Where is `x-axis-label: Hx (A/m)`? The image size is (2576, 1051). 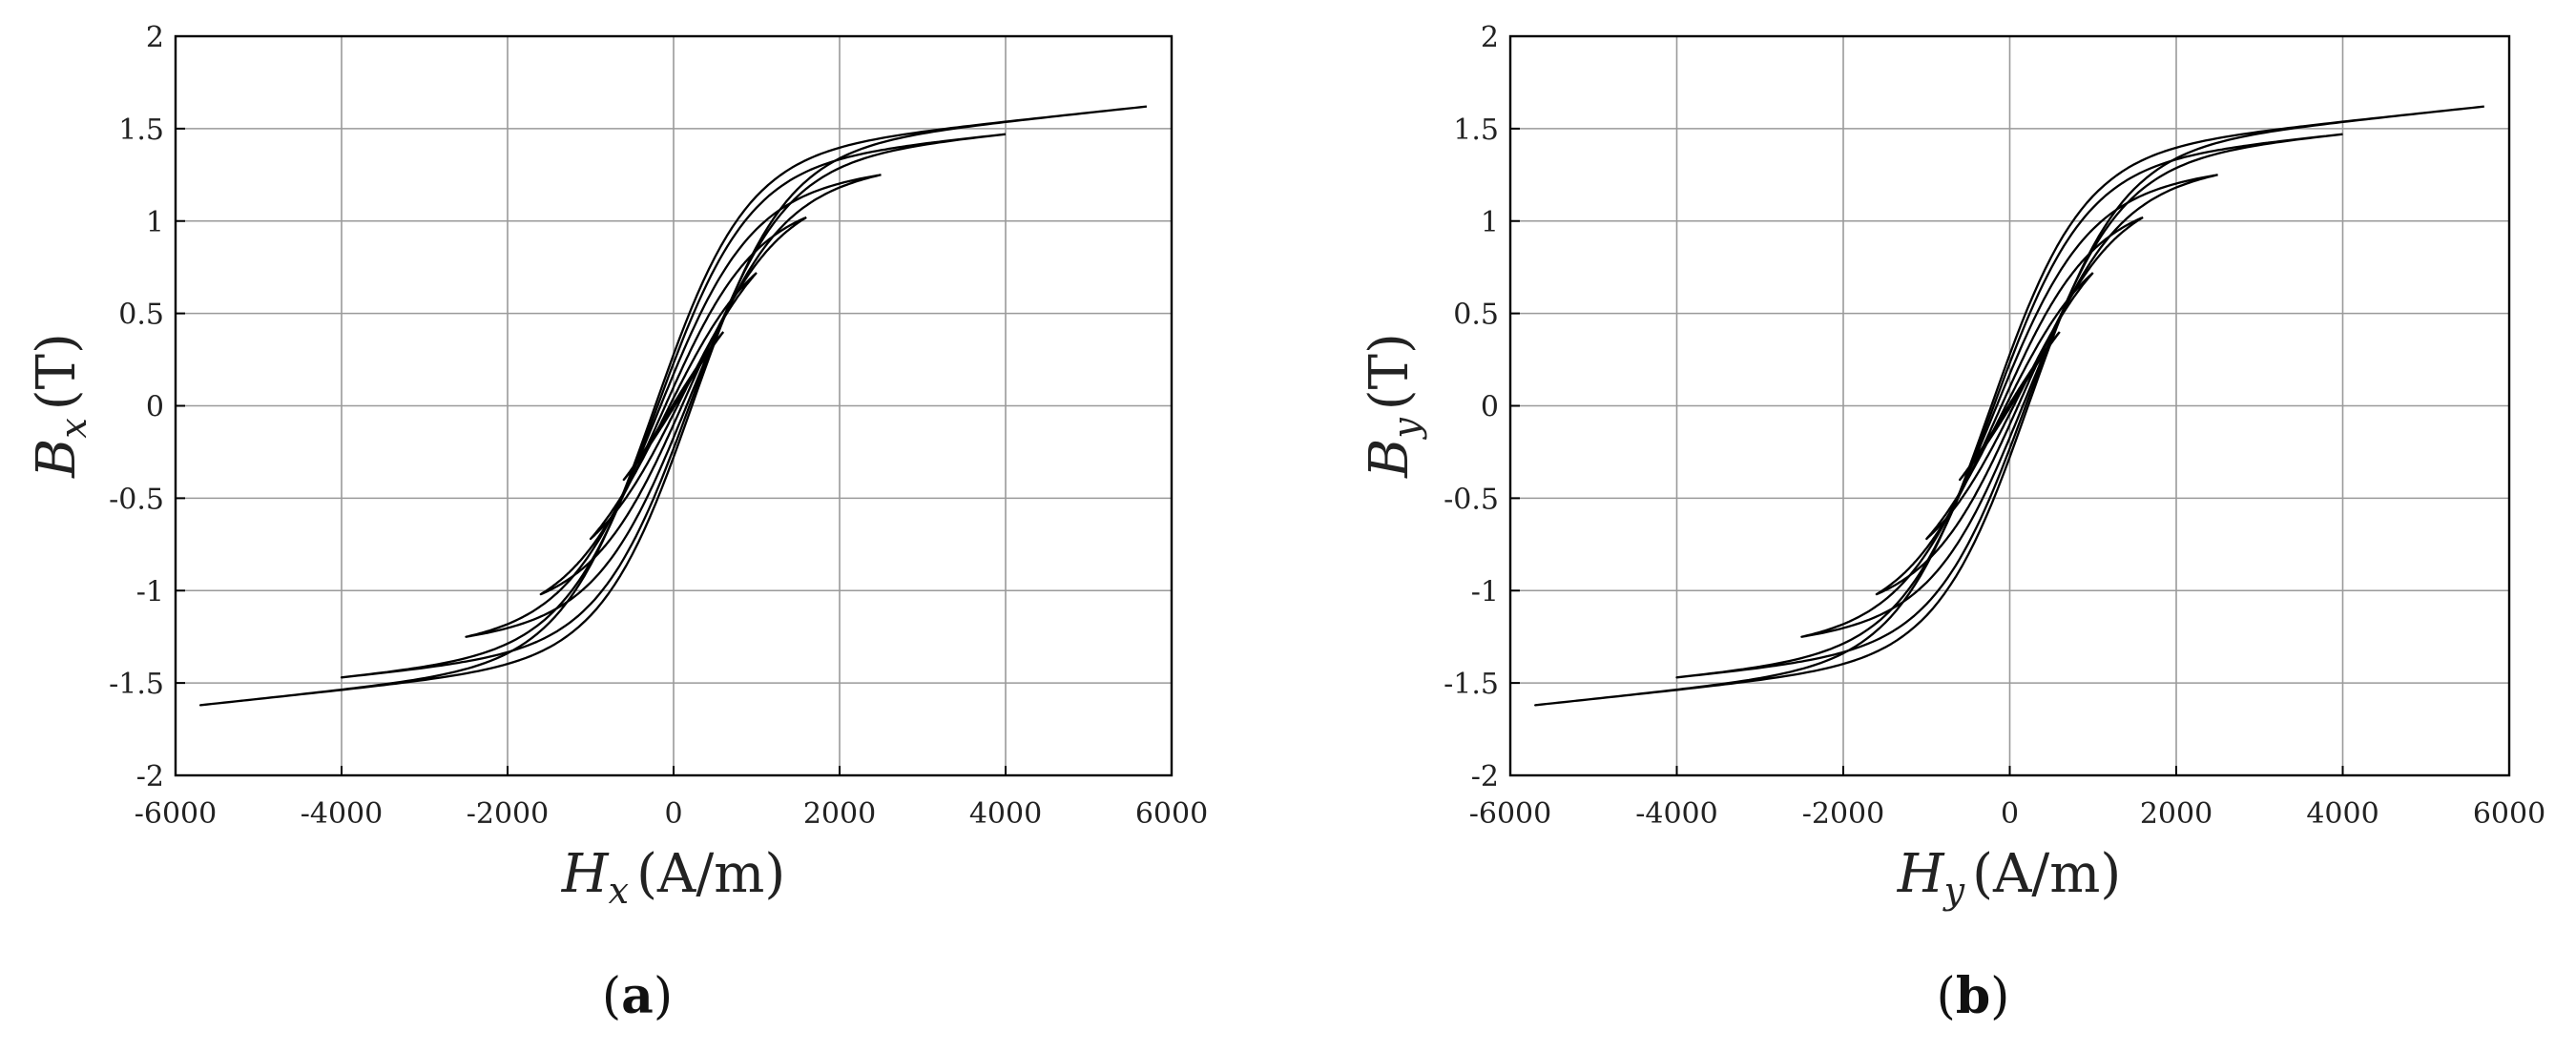 x-axis-label: Hx (A/m) is located at coordinates (673, 877).